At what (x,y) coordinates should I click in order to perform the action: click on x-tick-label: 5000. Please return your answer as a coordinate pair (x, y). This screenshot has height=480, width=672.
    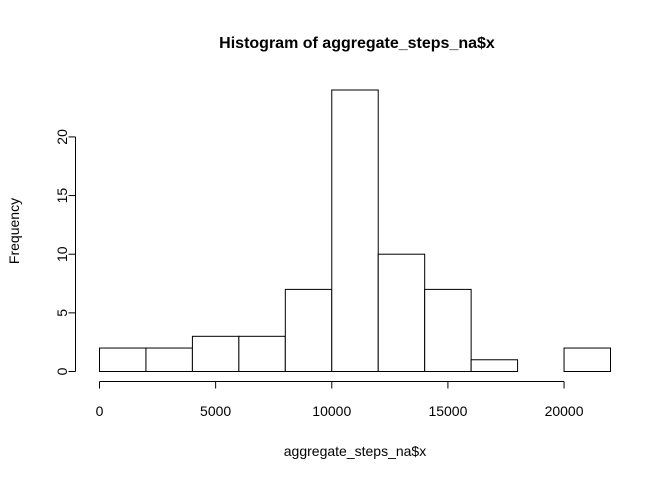
    Looking at the image, I should click on (215, 411).